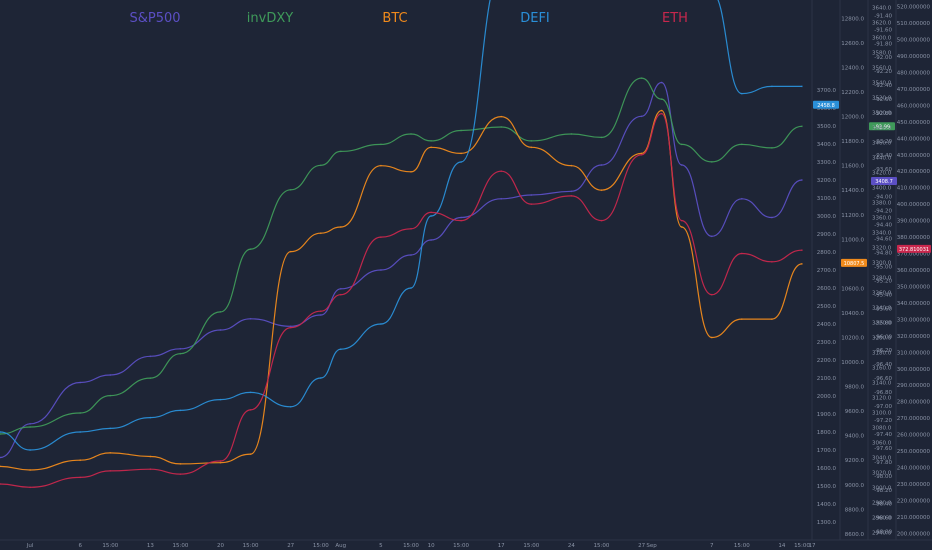 The width and height of the screenshot is (932, 550). Describe the element at coordinates (883, 477) in the screenshot. I see `axis-tick-invdxy: -98.00` at that location.